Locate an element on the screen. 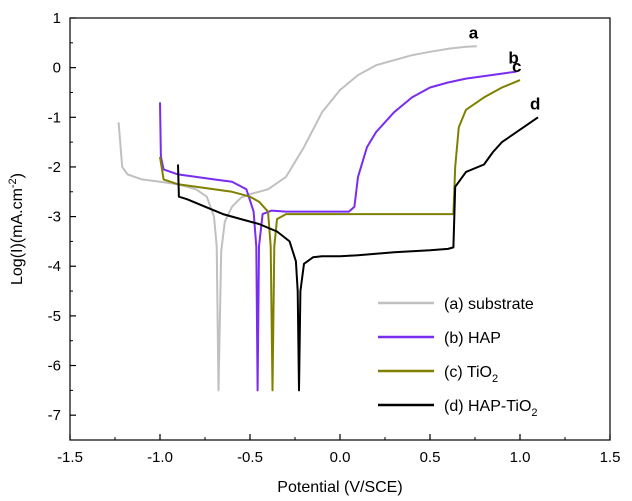  x-tick-label: 0.0 is located at coordinates (340, 457).